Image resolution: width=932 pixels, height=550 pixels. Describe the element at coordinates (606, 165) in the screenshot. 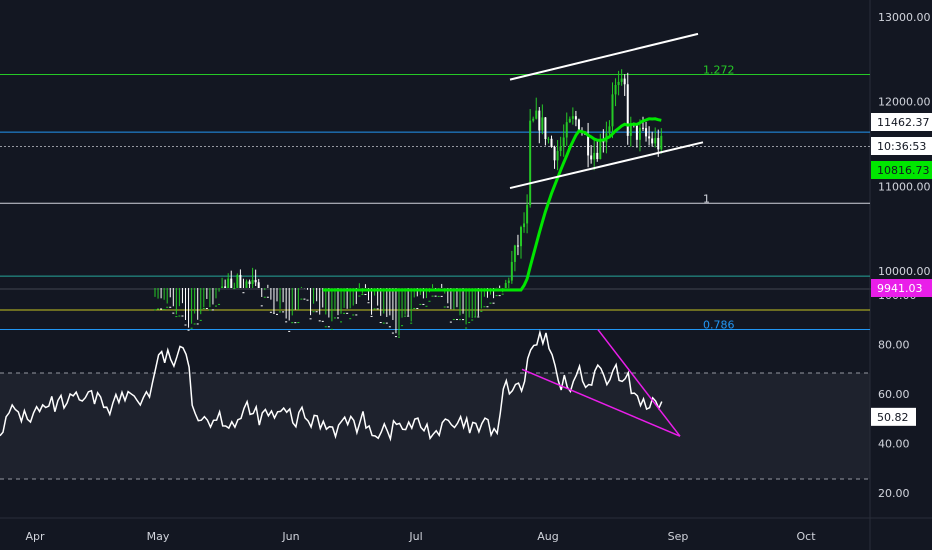

I see `channel-lower-line` at that location.